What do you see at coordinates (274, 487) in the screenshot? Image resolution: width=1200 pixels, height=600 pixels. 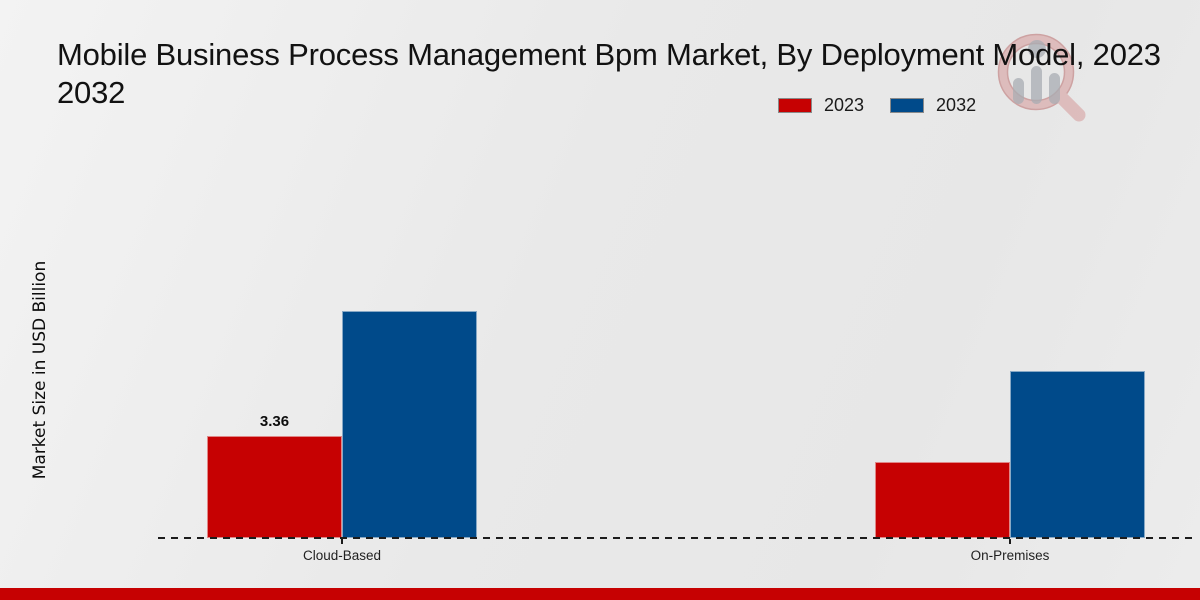 I see `bar-2023-cloud-based` at bounding box center [274, 487].